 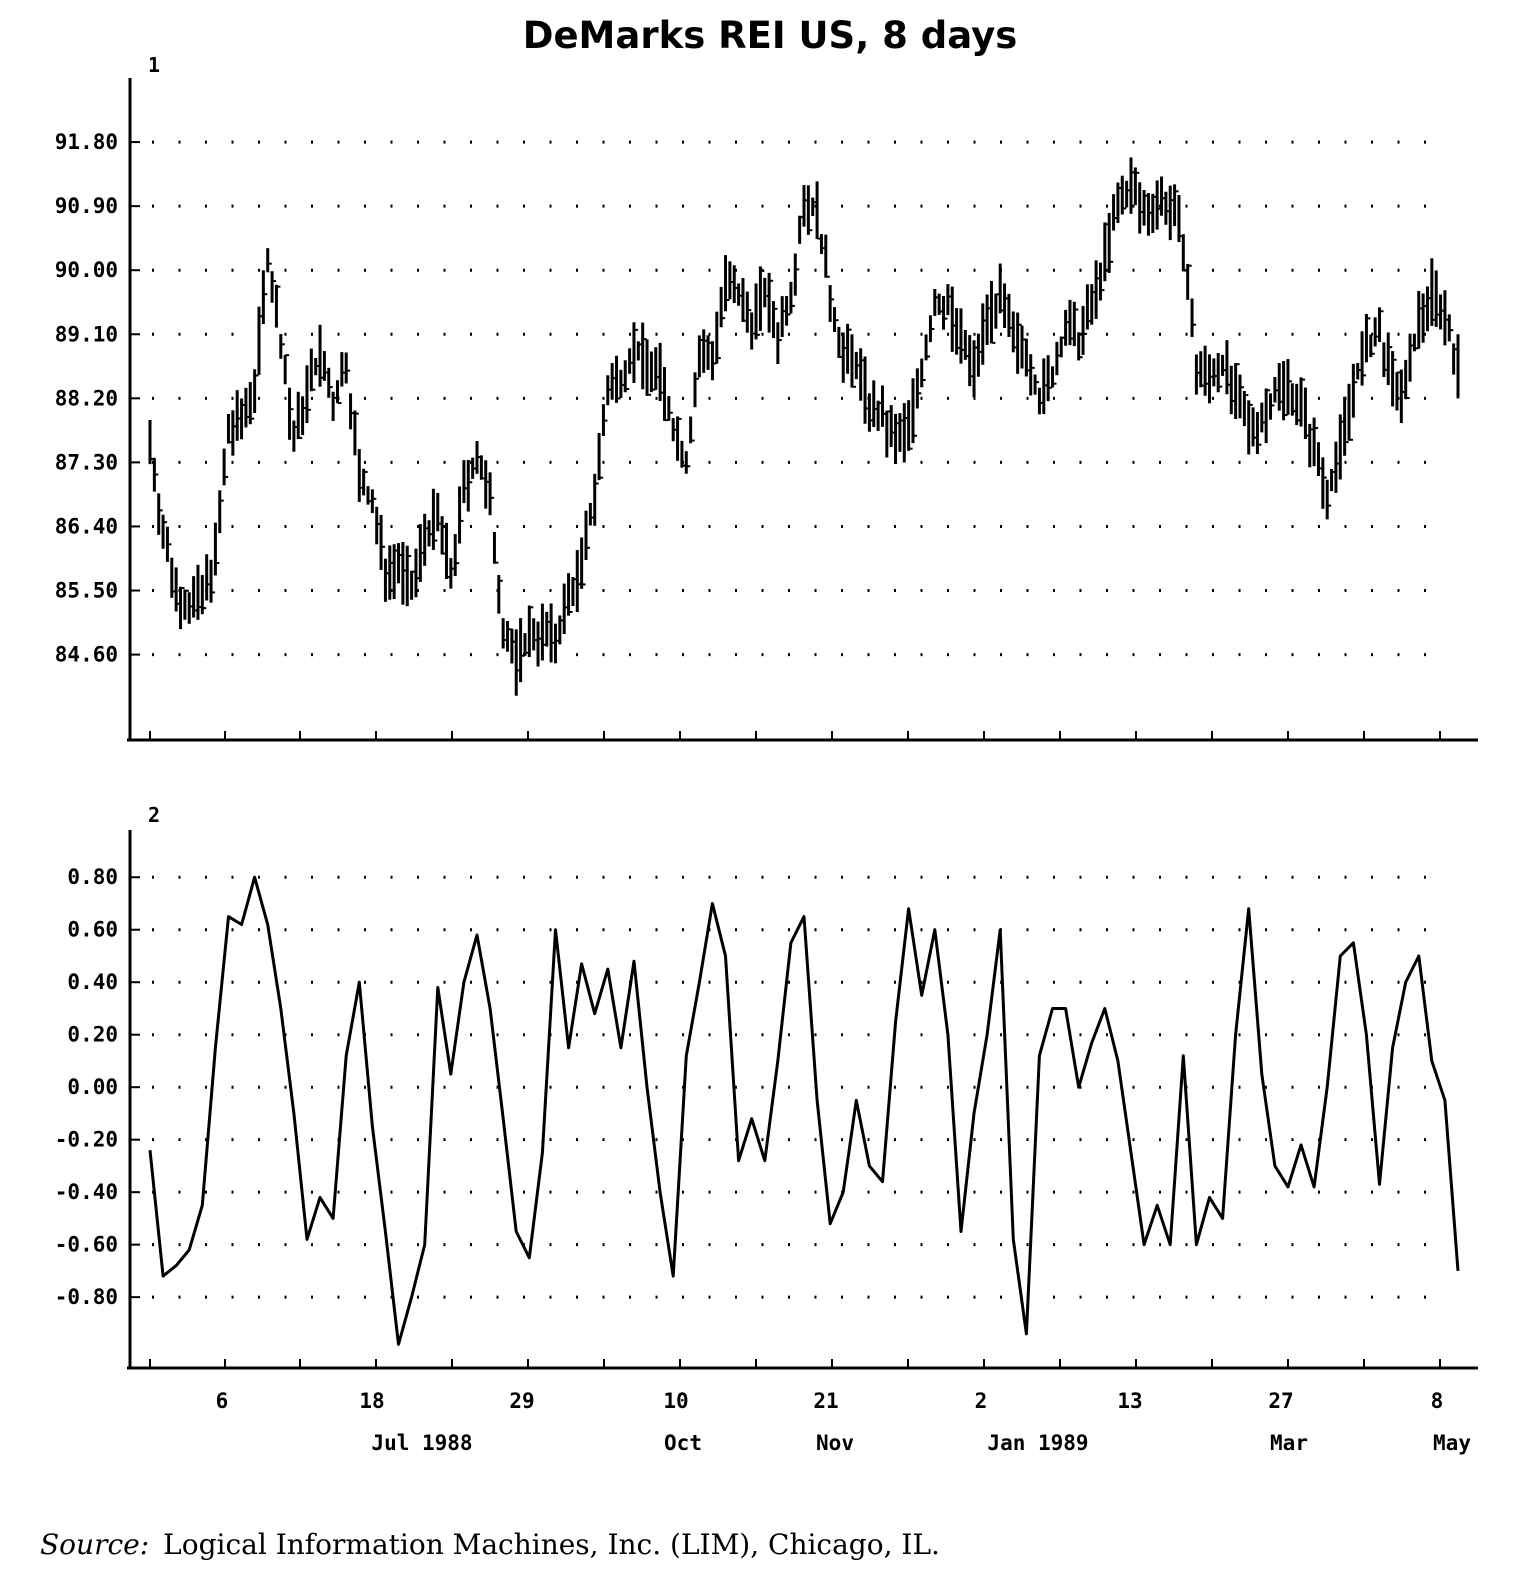 I want to click on y-tick-label: 0.80, so click(x=92, y=877).